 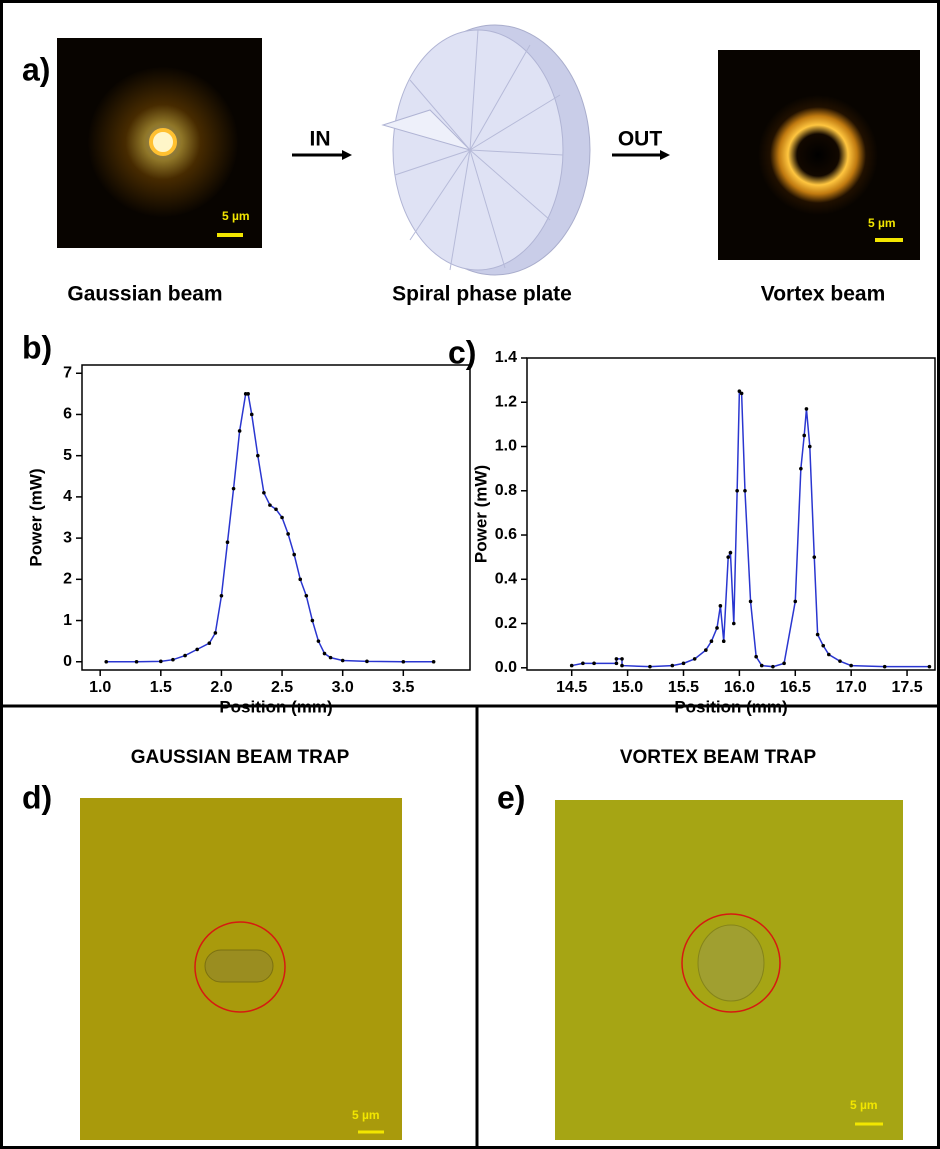 What do you see at coordinates (739, 687) in the screenshot?
I see `x-tick-label: 16.0` at bounding box center [739, 687].